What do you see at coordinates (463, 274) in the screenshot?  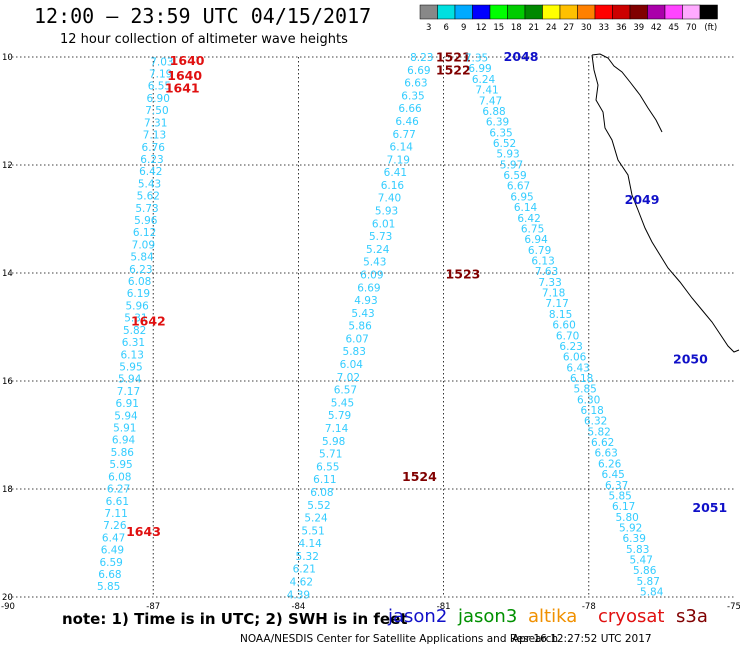 I see `pass-time-label: 1523` at bounding box center [463, 274].